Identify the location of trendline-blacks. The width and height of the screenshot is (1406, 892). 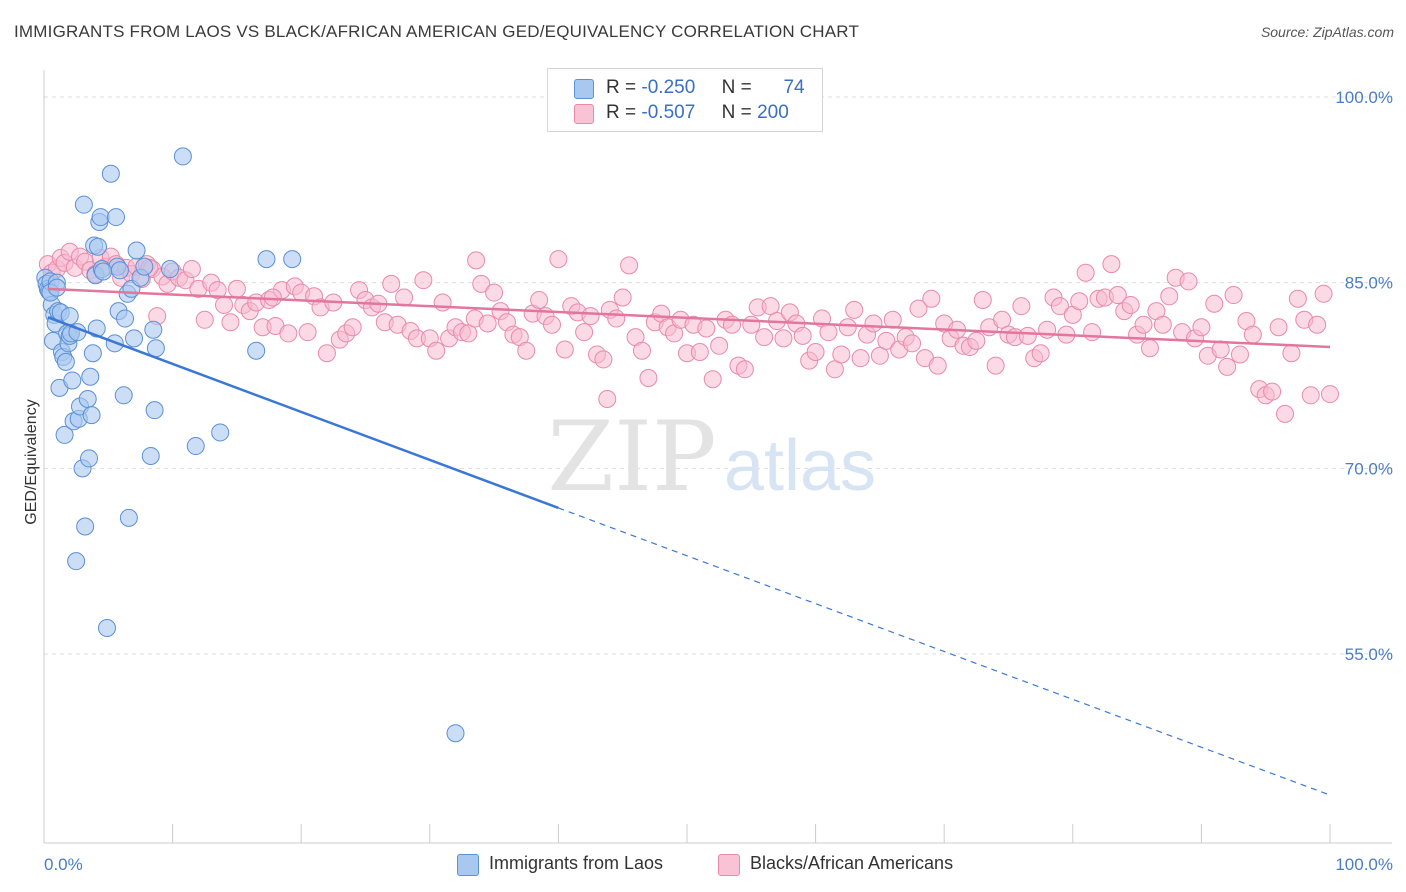
(689, 318).